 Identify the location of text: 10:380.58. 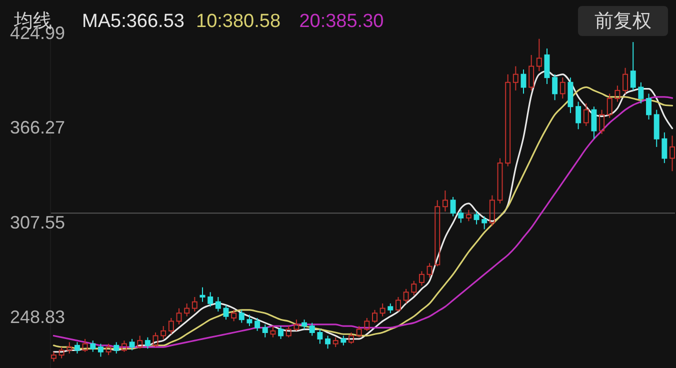
(238, 21).